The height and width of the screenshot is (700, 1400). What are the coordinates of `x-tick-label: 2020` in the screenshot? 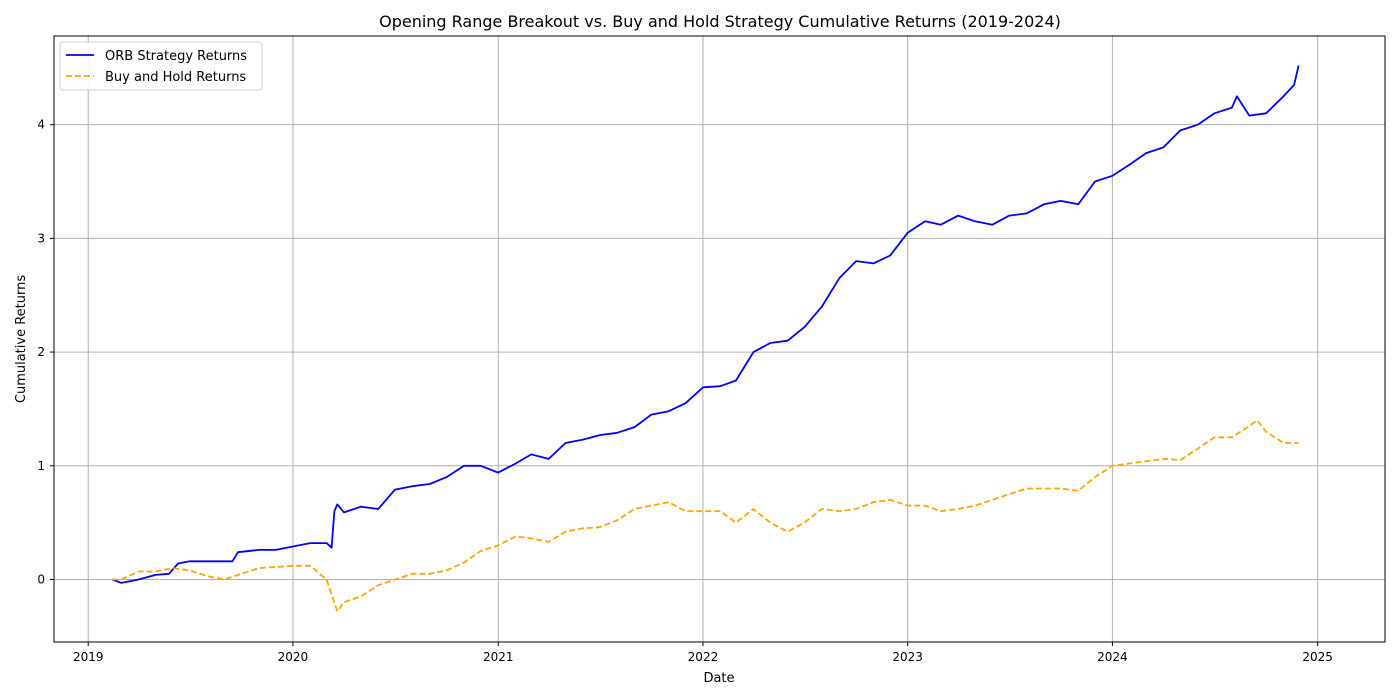 It's located at (293, 657).